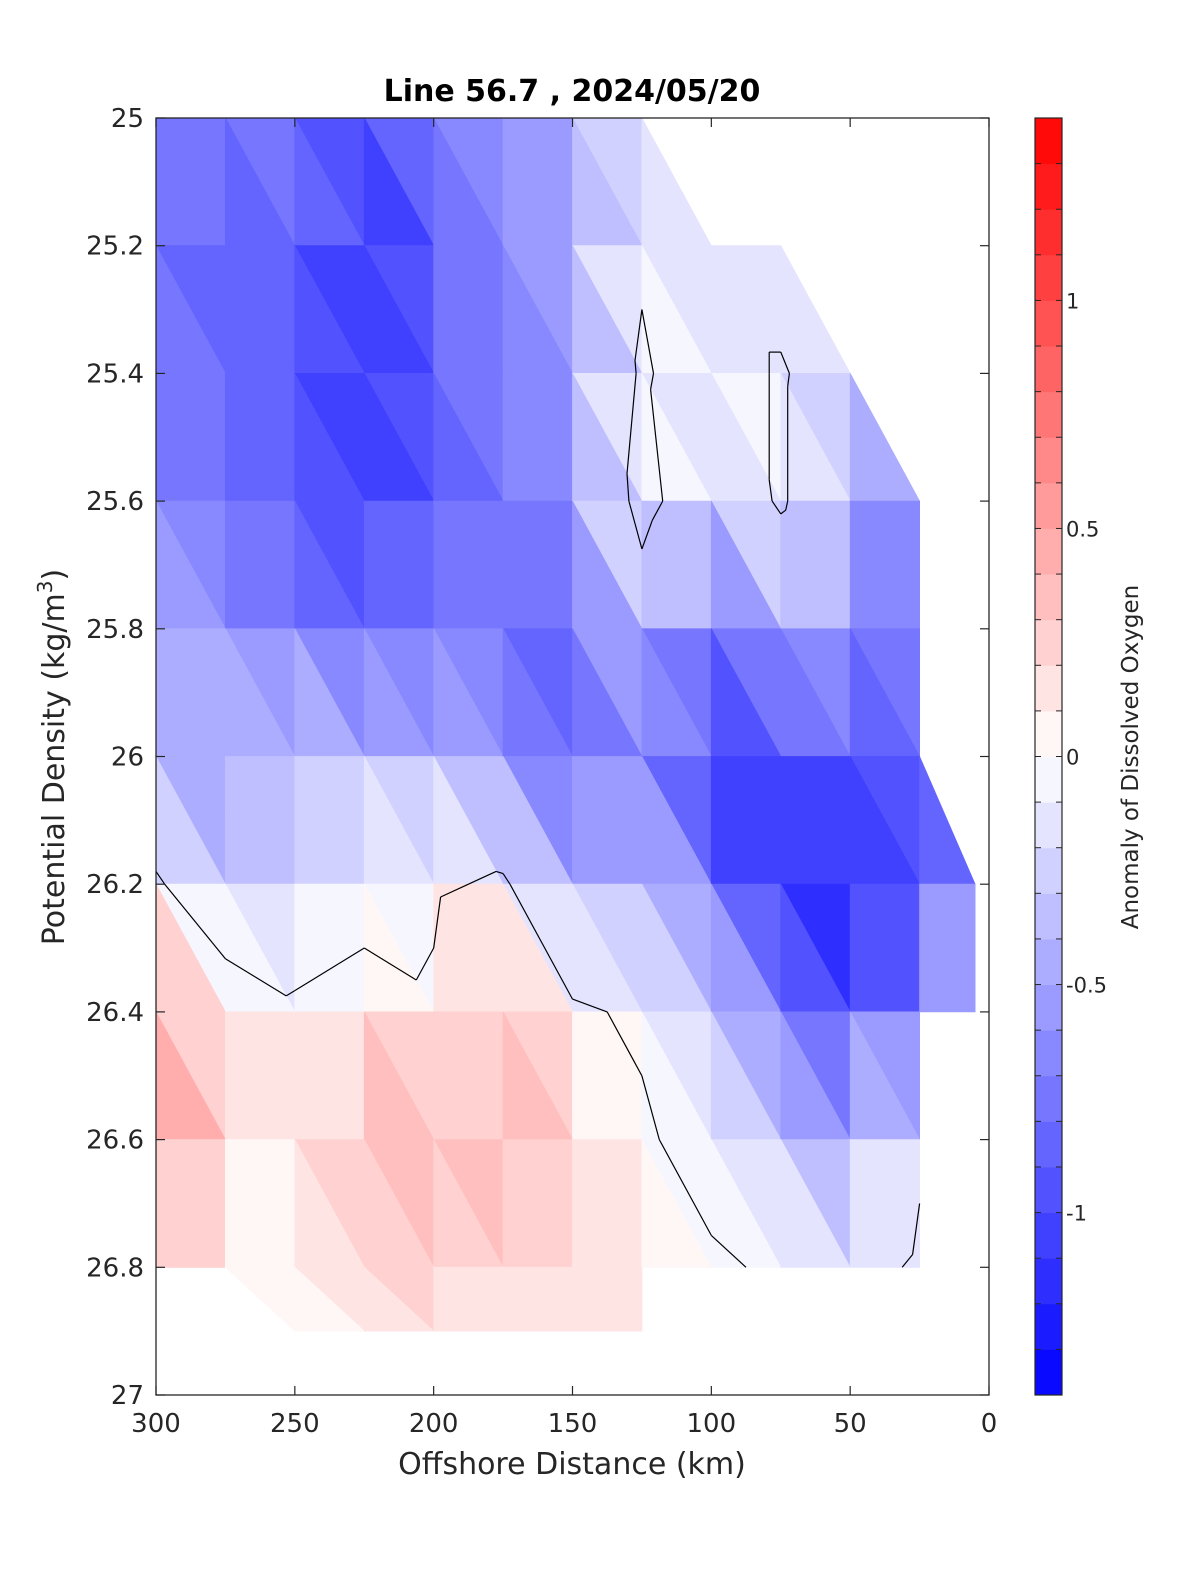 The image size is (1200, 1579). Describe the element at coordinates (115, 885) in the screenshot. I see `y-tick-label: 26.2` at that location.